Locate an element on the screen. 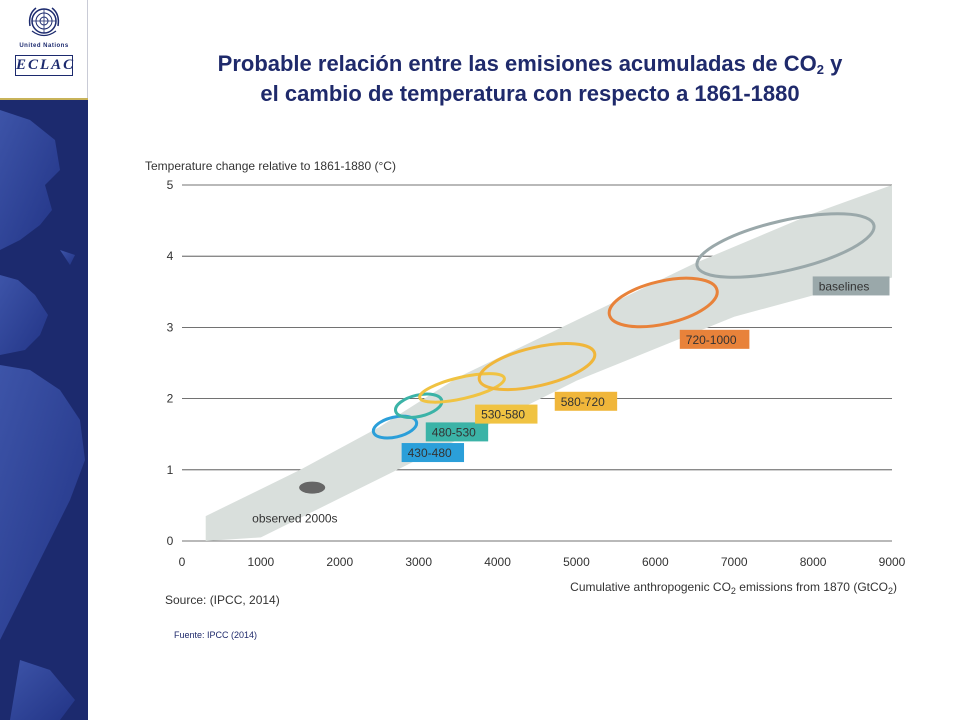 Image resolution: width=960 pixels, height=720 pixels. y-tick-label: 2 is located at coordinates (170, 399).